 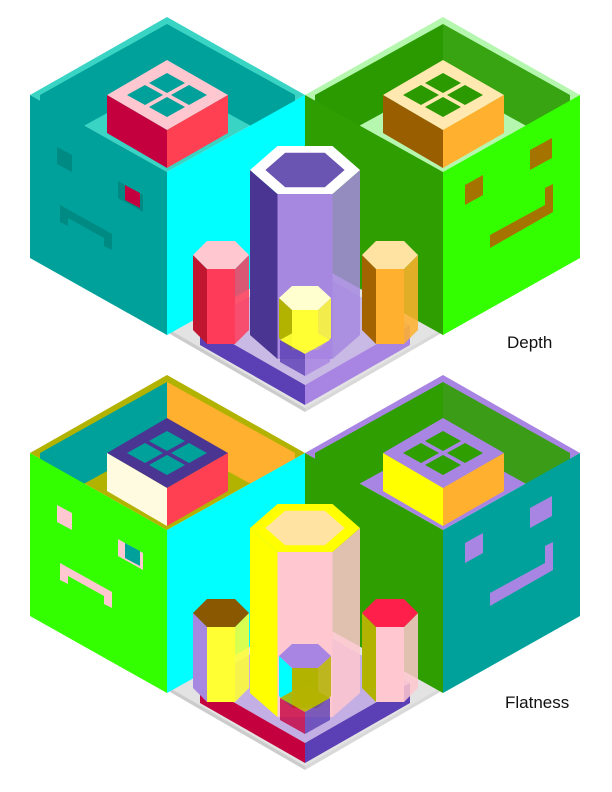 What do you see at coordinates (530, 342) in the screenshot?
I see `caption-depth: Depth` at bounding box center [530, 342].